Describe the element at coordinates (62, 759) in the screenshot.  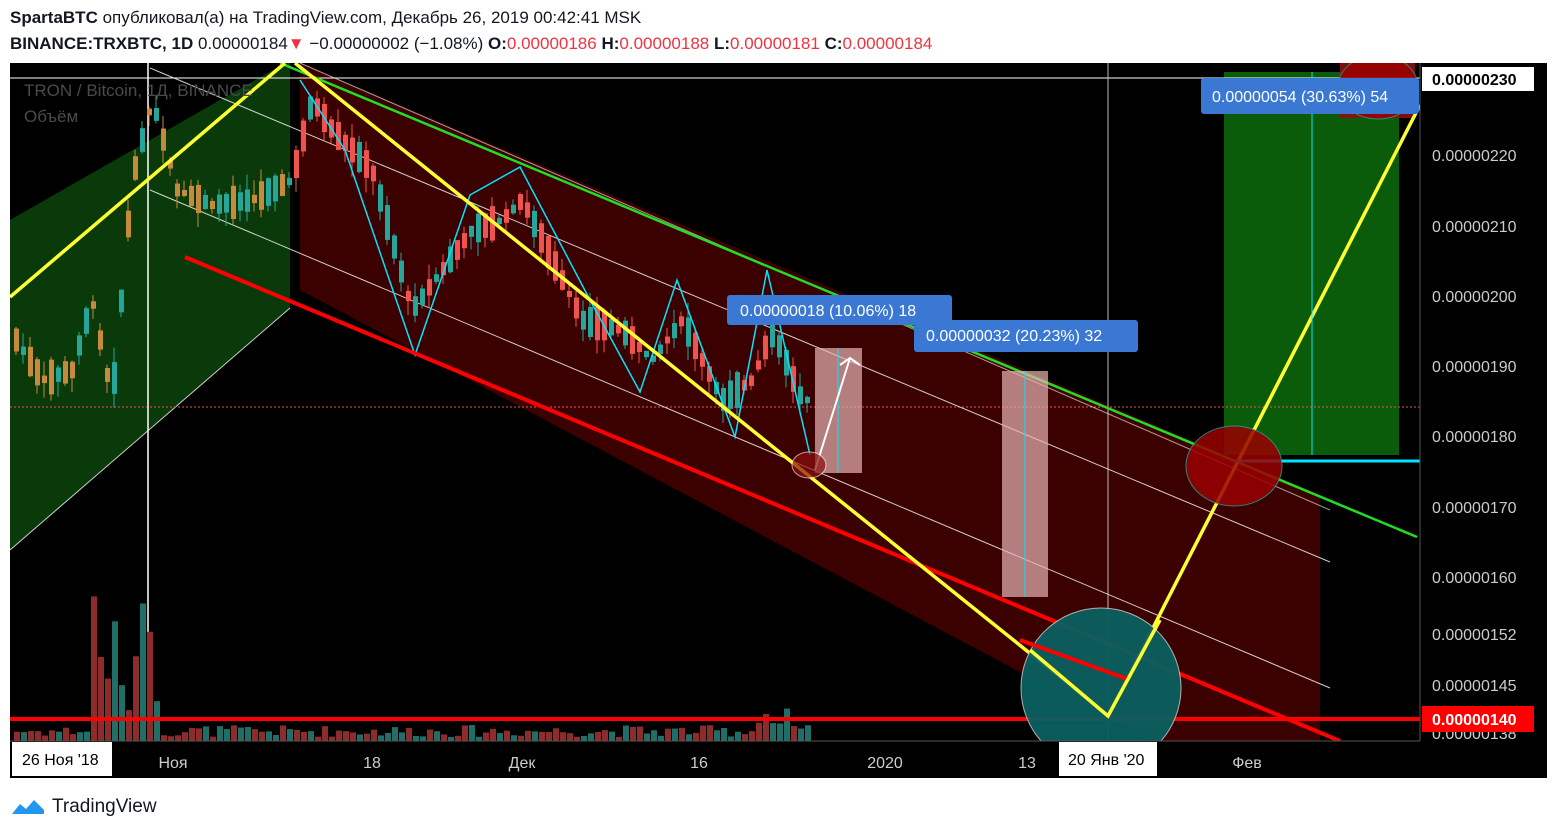
I see `x-cursor-tag-left` at that location.